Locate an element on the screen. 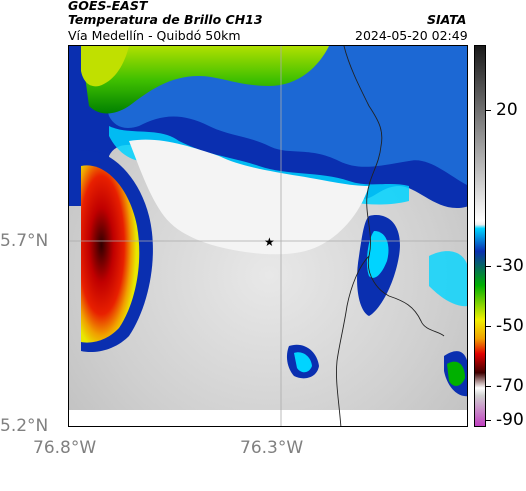 The height and width of the screenshot is (491, 526). satellite-title: GOES-EAST is located at coordinates (108, 6).